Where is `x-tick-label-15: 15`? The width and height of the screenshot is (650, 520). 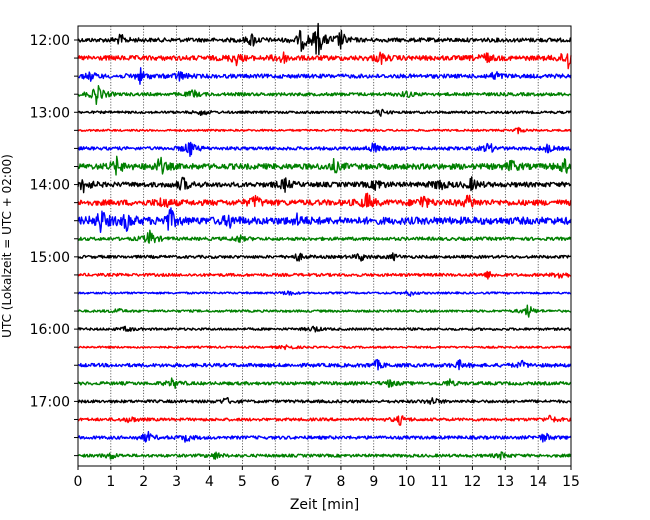
x-tick-label-15: 15 is located at coordinates (571, 482).